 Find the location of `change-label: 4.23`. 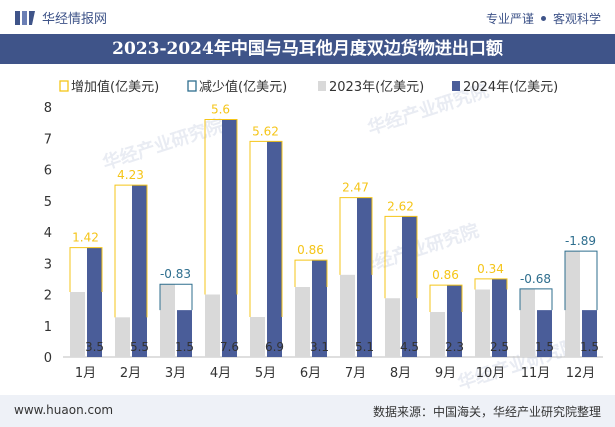

change-label: 4.23 is located at coordinates (130, 175).